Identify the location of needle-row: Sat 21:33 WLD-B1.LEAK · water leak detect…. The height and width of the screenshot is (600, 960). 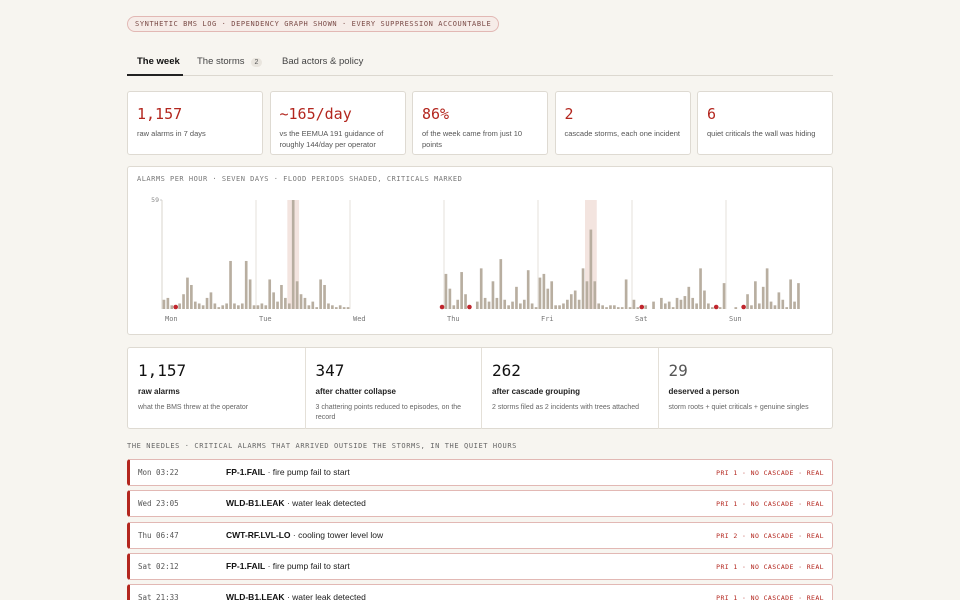
(480, 592).